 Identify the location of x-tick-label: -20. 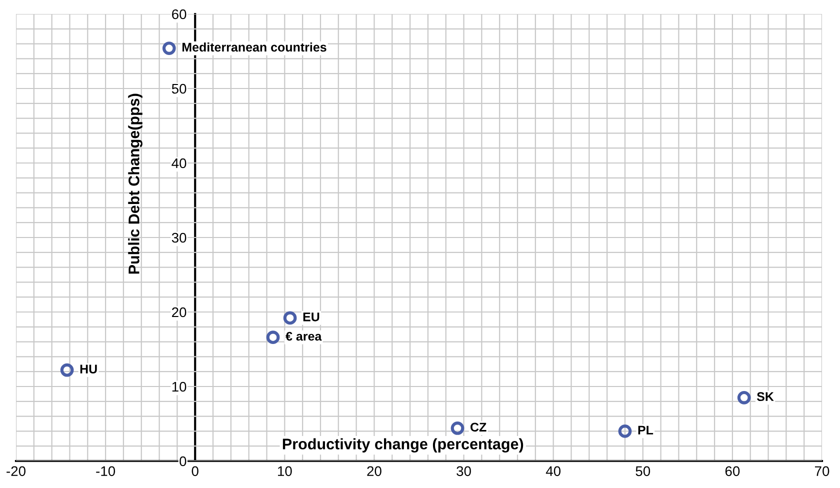
(16, 471).